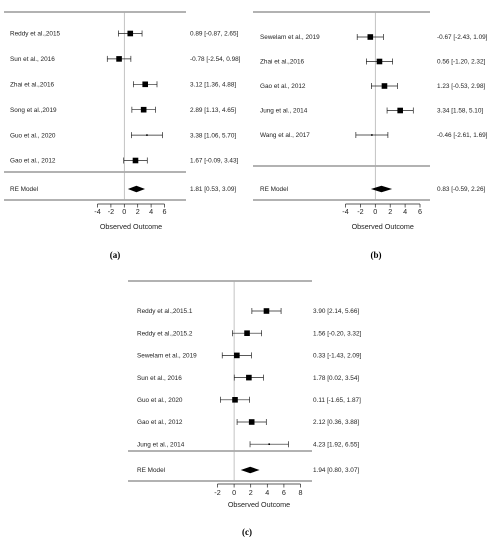  What do you see at coordinates (301, 492) in the screenshot?
I see `panel-c-x-tick-label: 8` at bounding box center [301, 492].